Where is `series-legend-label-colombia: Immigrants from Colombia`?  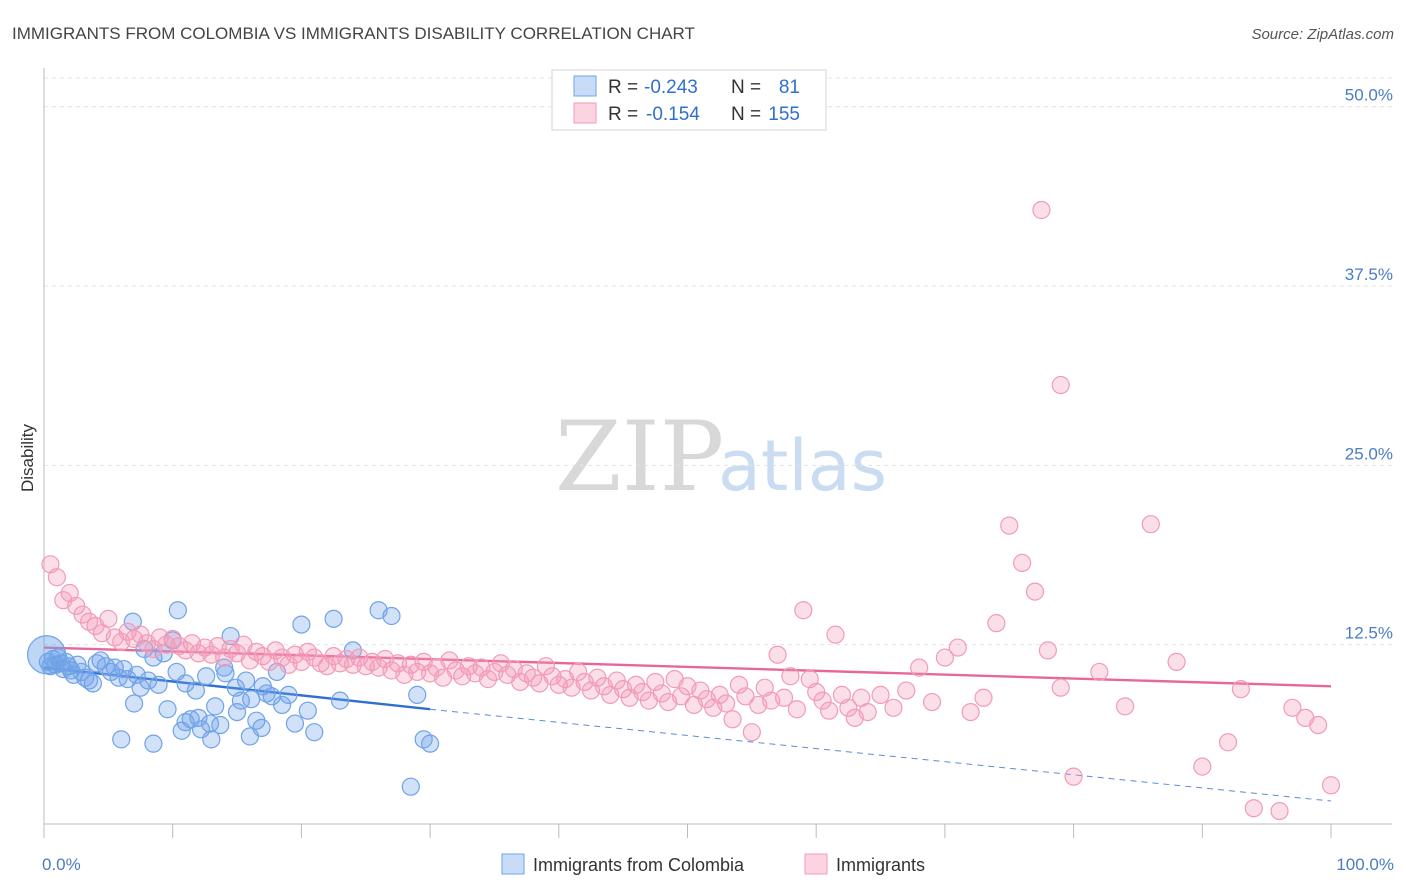
series-legend-label-colombia: Immigrants from Colombia is located at coordinates (639, 865).